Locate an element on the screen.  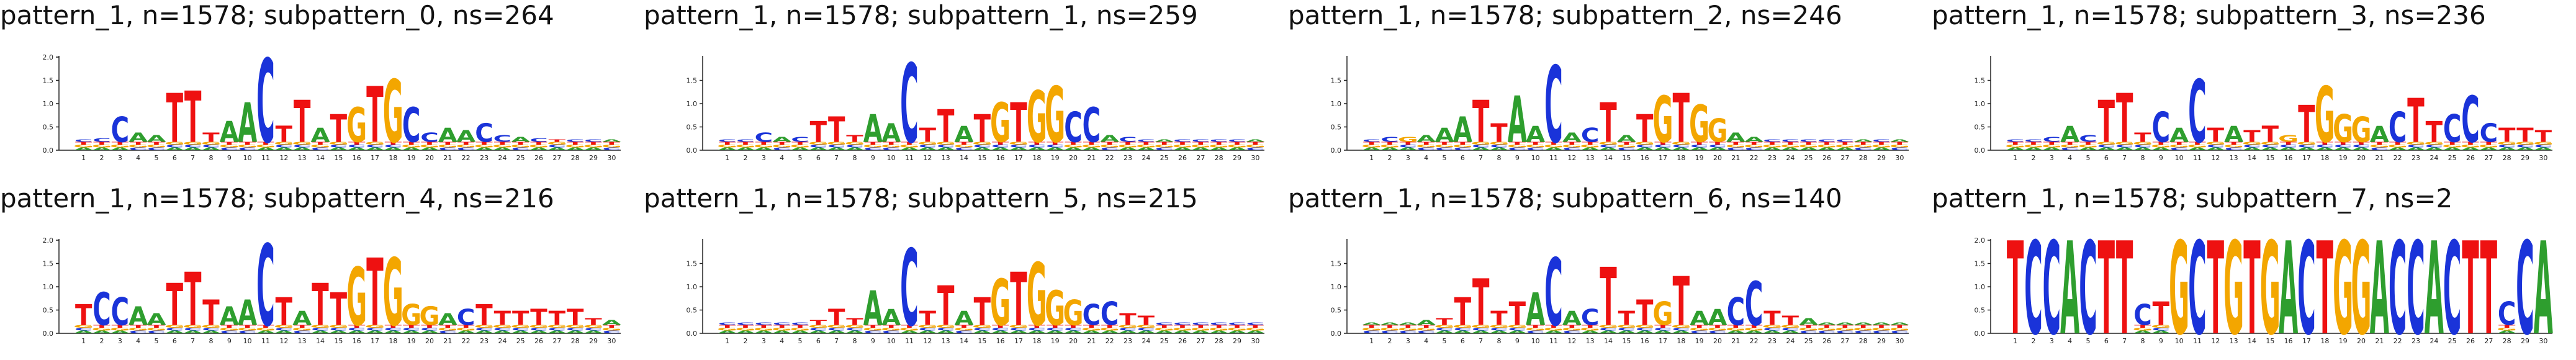
x-tick-label: 2 is located at coordinates (102, 158).